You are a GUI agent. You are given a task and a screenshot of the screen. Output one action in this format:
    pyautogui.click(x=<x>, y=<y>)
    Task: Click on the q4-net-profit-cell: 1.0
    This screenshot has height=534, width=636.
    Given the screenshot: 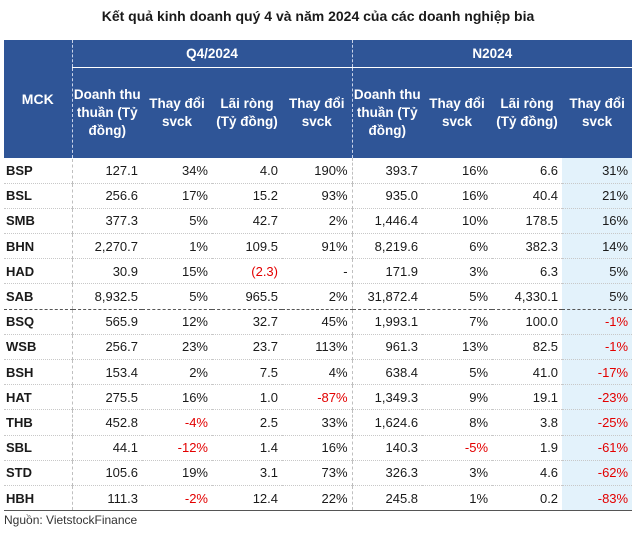 What is the action you would take?
    pyautogui.click(x=247, y=397)
    